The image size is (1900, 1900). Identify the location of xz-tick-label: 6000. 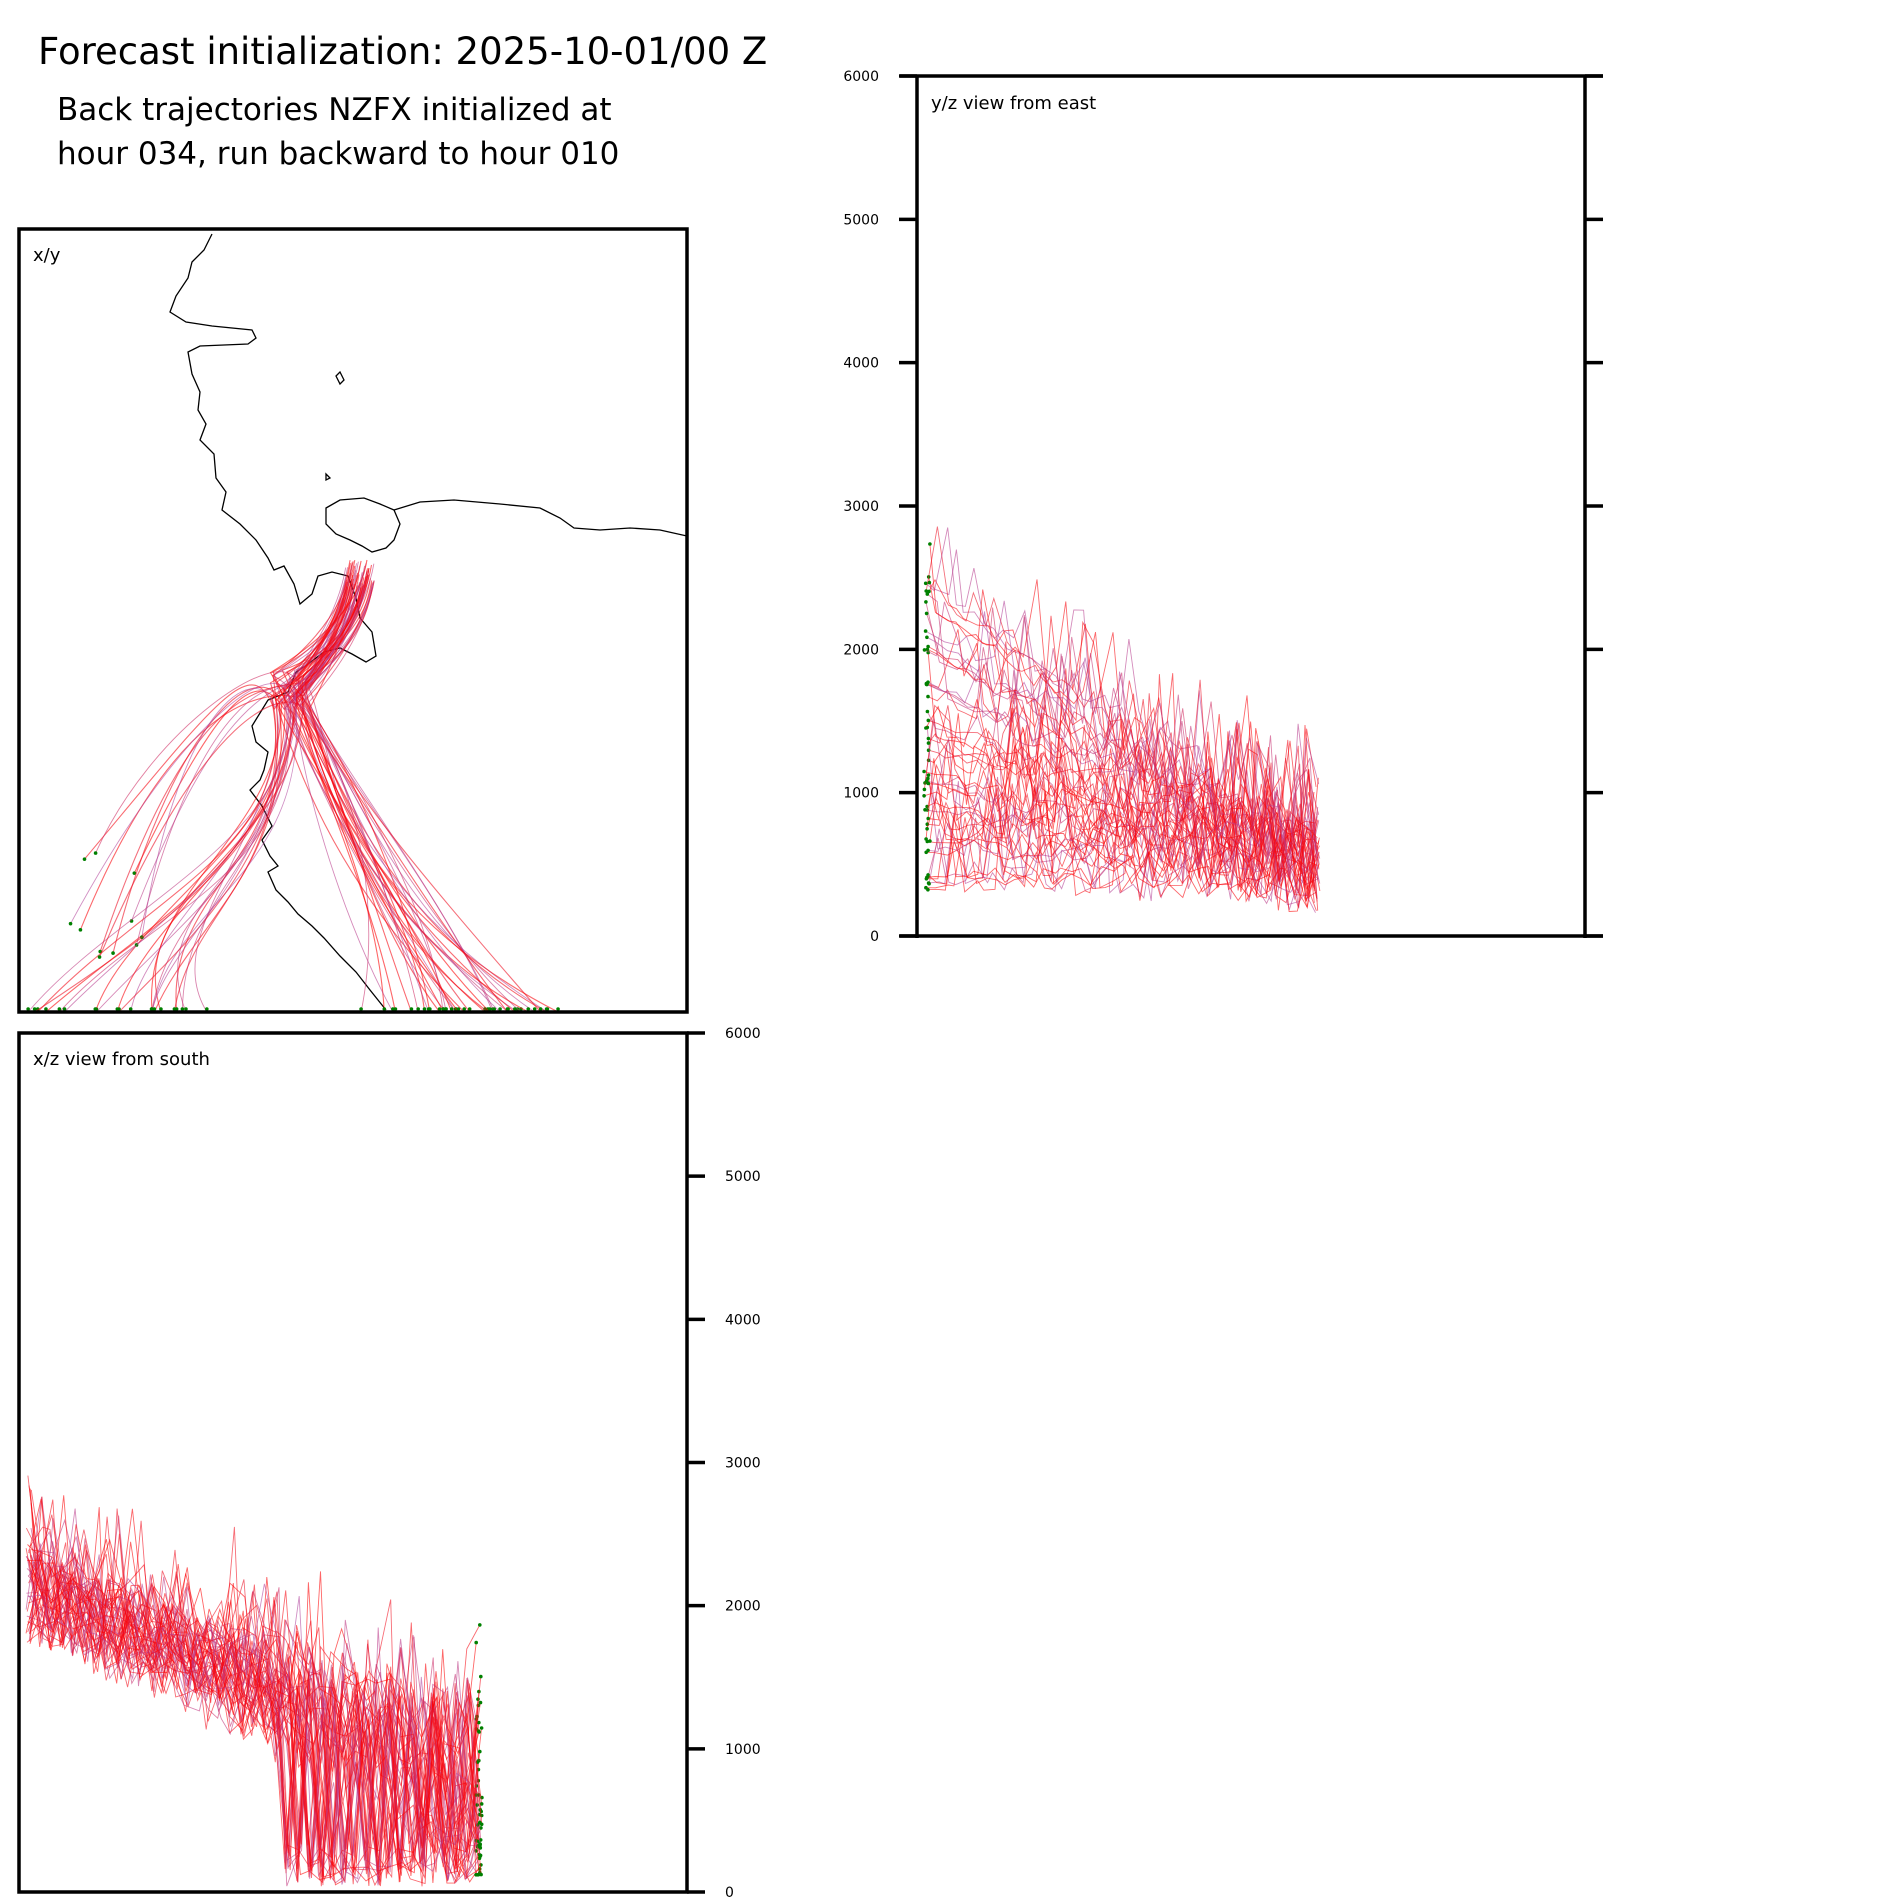
(743, 1034).